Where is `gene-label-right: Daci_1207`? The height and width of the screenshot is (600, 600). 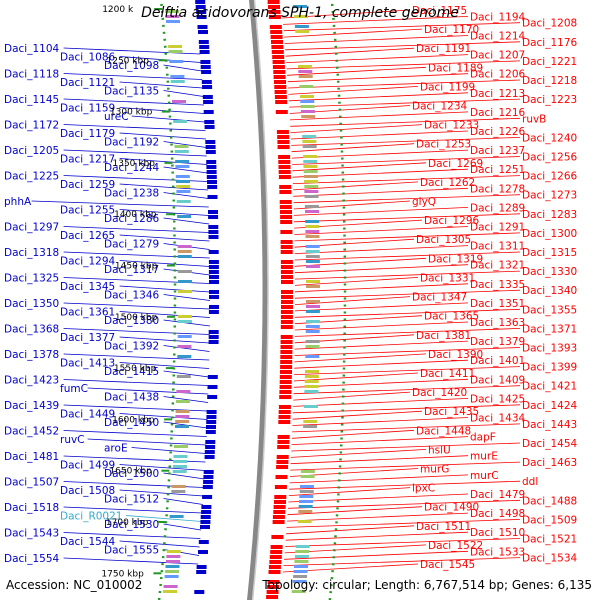
gene-label-right: Daci_1207 is located at coordinates (497, 56).